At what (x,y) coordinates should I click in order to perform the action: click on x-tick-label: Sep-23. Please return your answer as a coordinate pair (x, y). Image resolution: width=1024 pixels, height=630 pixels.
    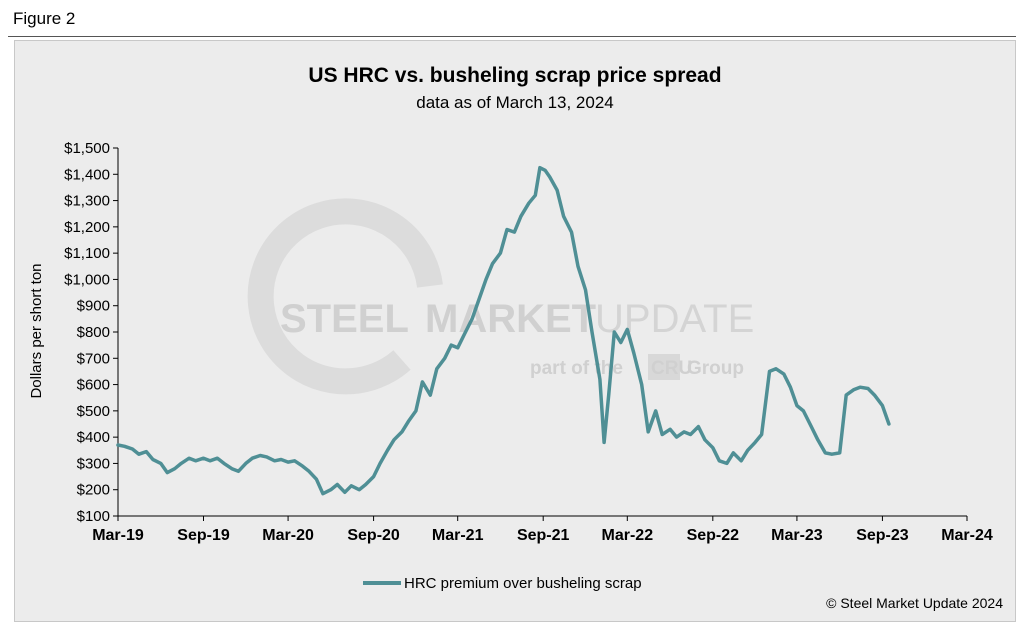
    Looking at the image, I should click on (882, 535).